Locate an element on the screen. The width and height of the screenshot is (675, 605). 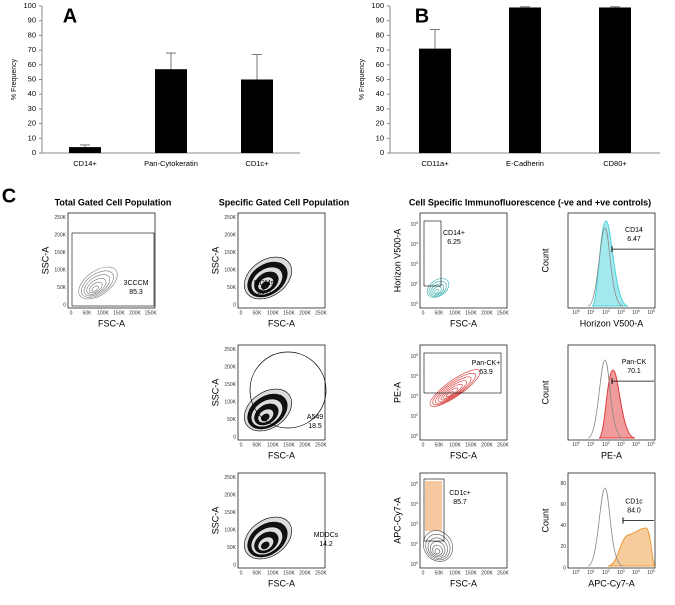
panel-letter: B is located at coordinates (422, 16).